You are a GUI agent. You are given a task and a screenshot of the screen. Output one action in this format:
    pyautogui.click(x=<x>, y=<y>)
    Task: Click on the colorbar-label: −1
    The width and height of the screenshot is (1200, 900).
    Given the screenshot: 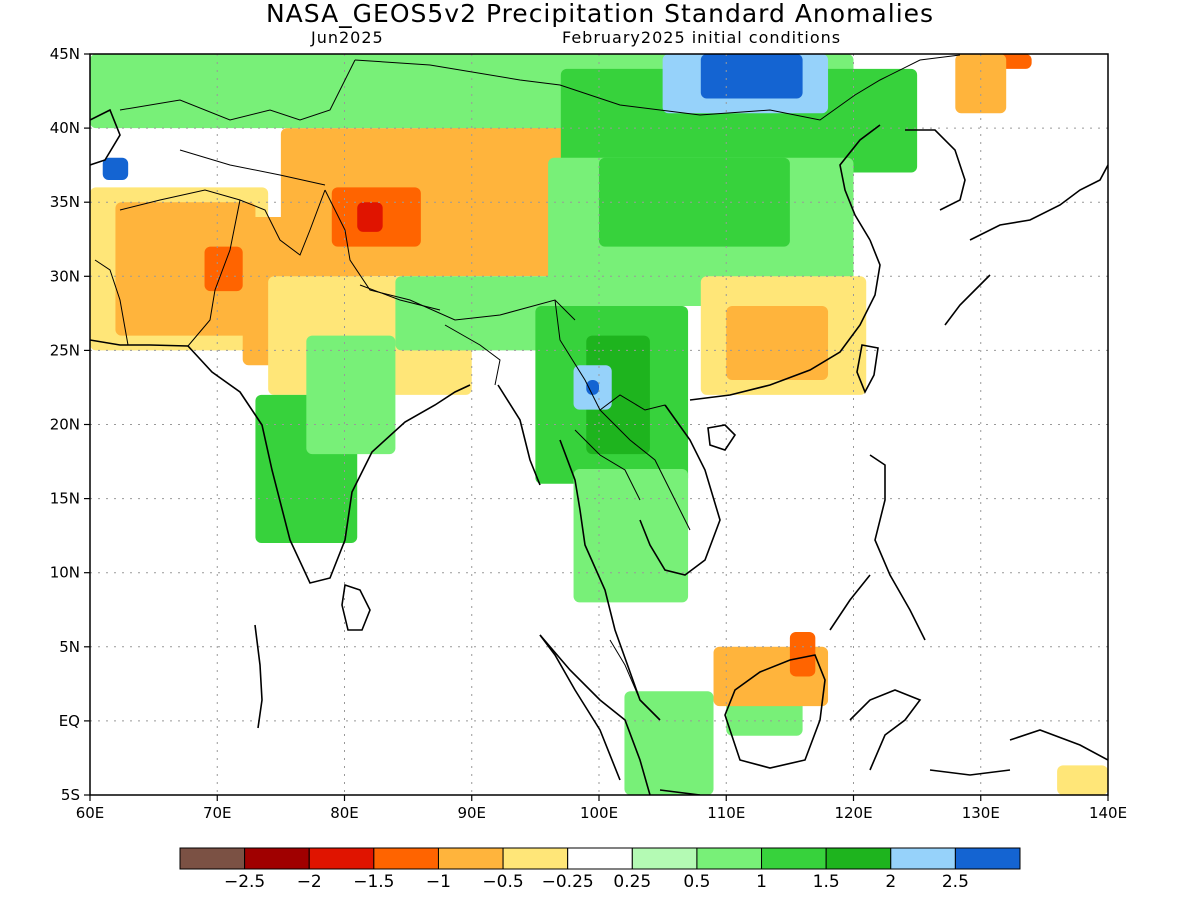 What is the action you would take?
    pyautogui.click(x=438, y=882)
    